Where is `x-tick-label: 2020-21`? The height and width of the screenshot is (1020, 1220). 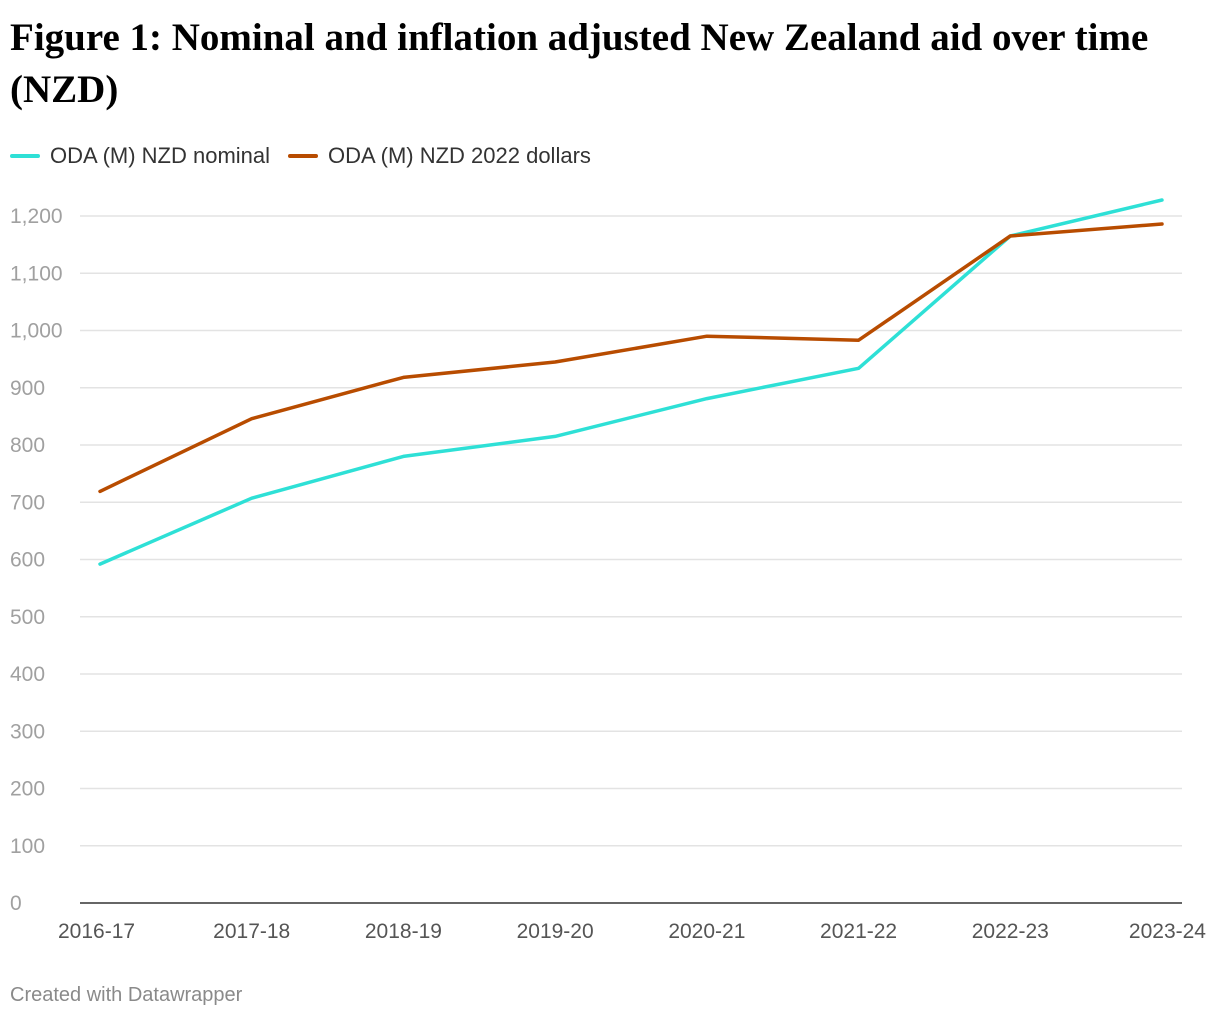 x-tick-label: 2020-21 is located at coordinates (706, 931).